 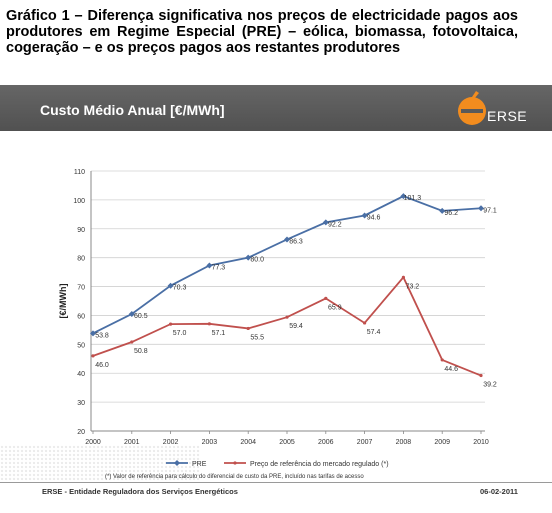 What do you see at coordinates (141, 316) in the screenshot?
I see `data-label: 60.5` at bounding box center [141, 316].